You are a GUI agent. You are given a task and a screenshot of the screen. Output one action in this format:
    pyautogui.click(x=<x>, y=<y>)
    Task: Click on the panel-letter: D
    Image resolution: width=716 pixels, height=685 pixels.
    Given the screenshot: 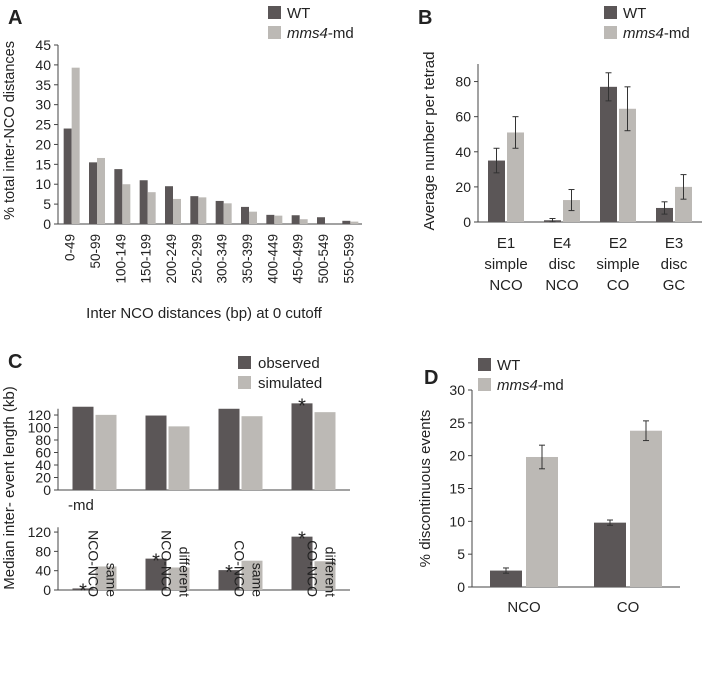 What is the action you would take?
    pyautogui.click(x=431, y=378)
    